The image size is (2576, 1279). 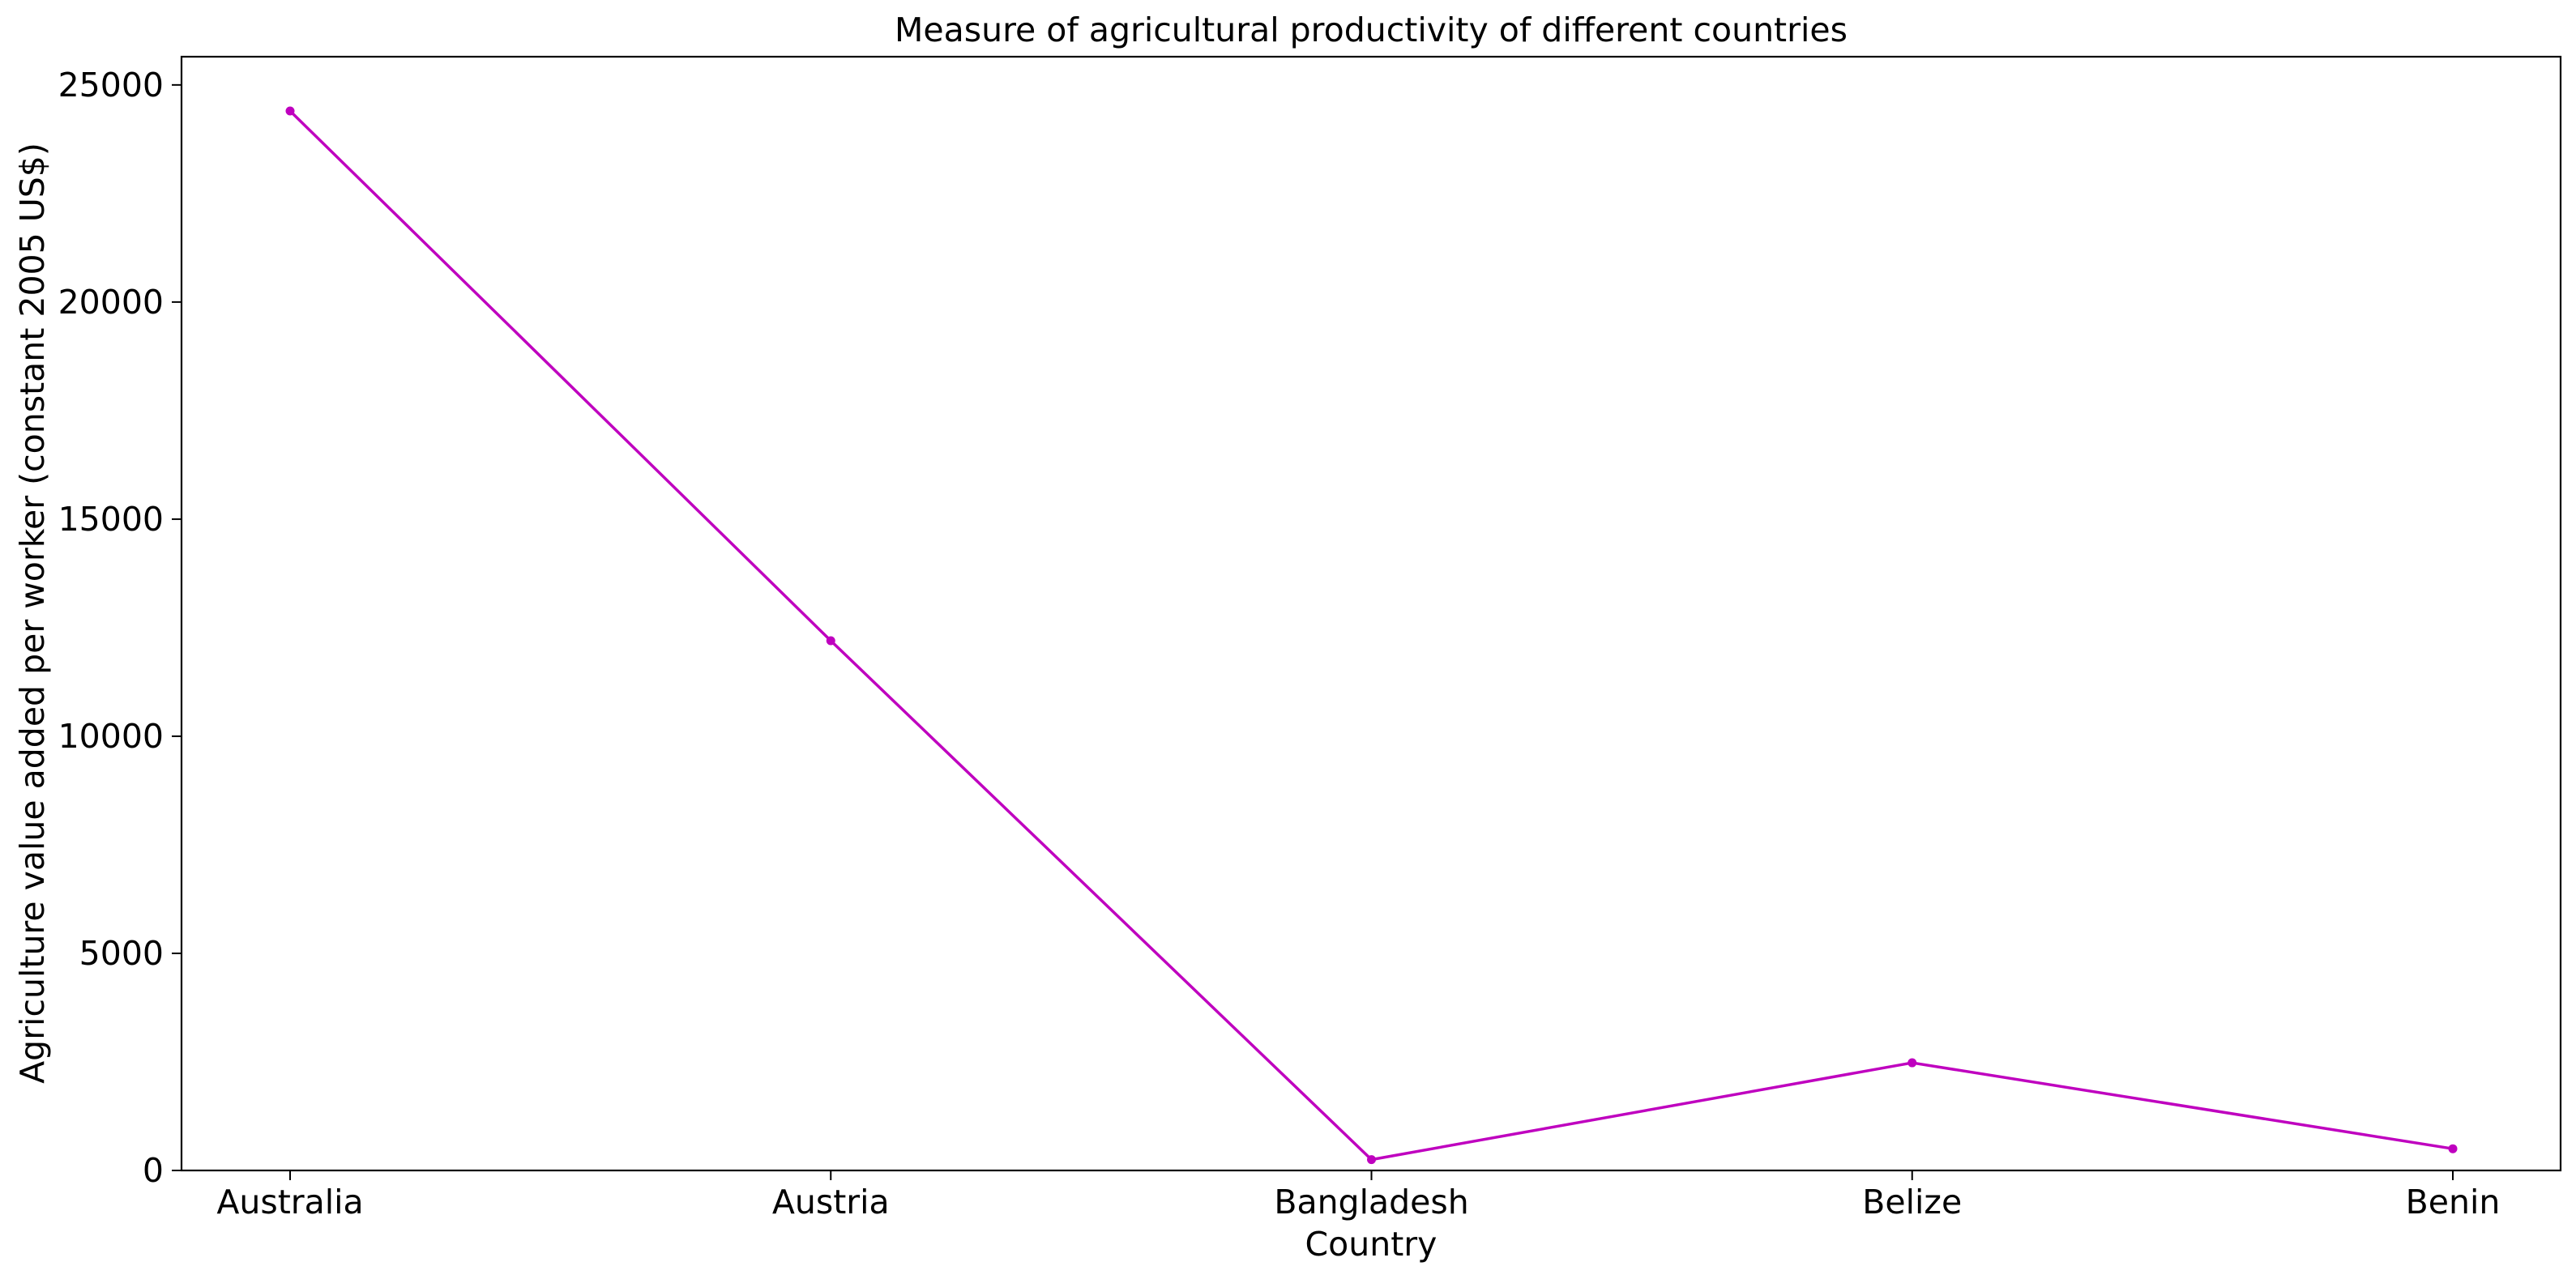 I want to click on x-tick-label: Australia, so click(x=289, y=1202).